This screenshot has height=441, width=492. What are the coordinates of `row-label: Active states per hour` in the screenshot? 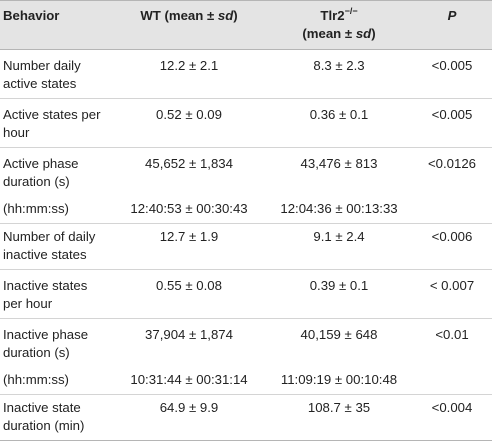 It's located at (56, 123).